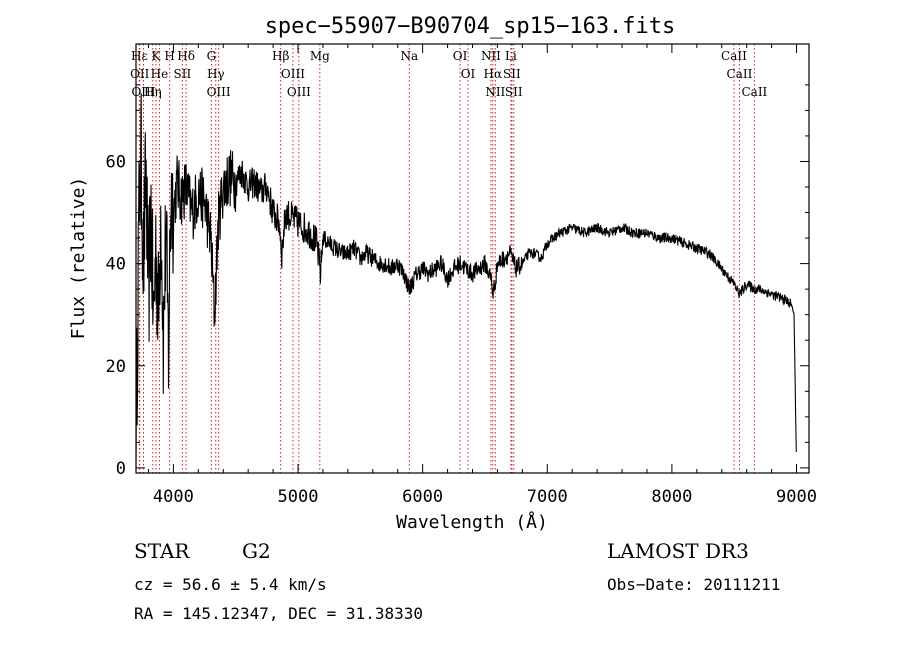  Describe the element at coordinates (320, 56) in the screenshot. I see `line-label-15: Mg` at that location.